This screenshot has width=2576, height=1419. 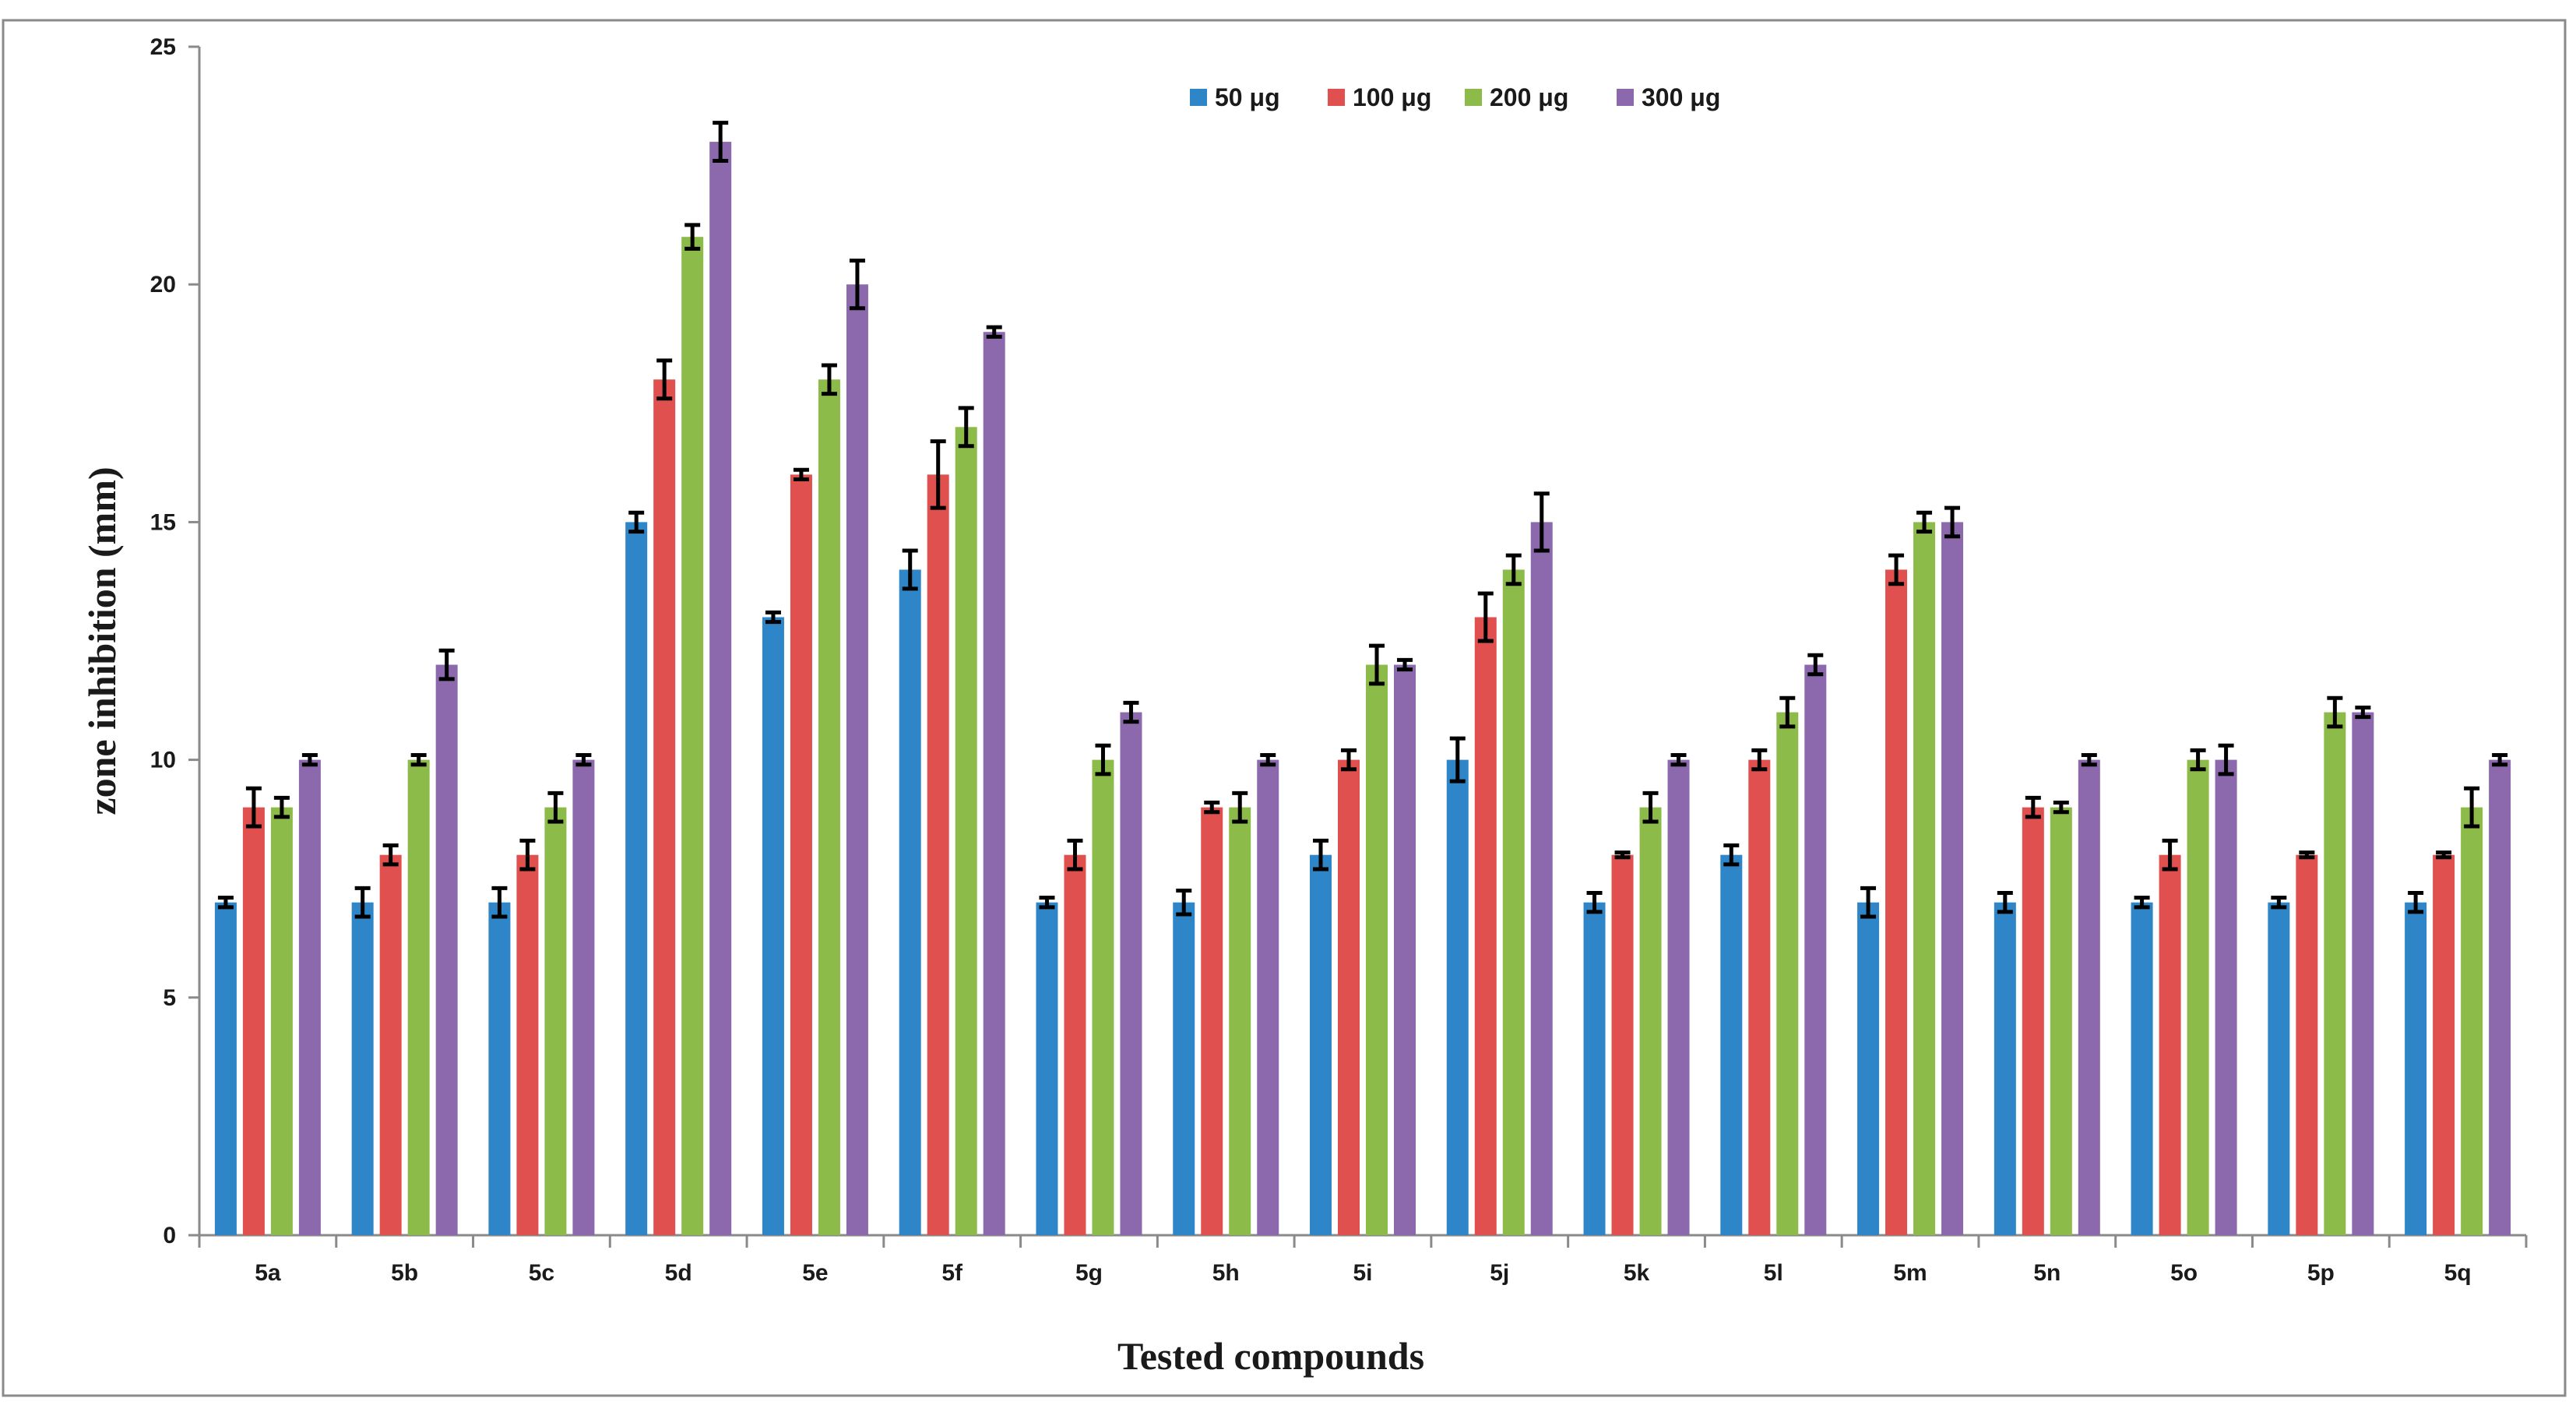 I want to click on legend-label: 100 μg, so click(x=1392, y=97).